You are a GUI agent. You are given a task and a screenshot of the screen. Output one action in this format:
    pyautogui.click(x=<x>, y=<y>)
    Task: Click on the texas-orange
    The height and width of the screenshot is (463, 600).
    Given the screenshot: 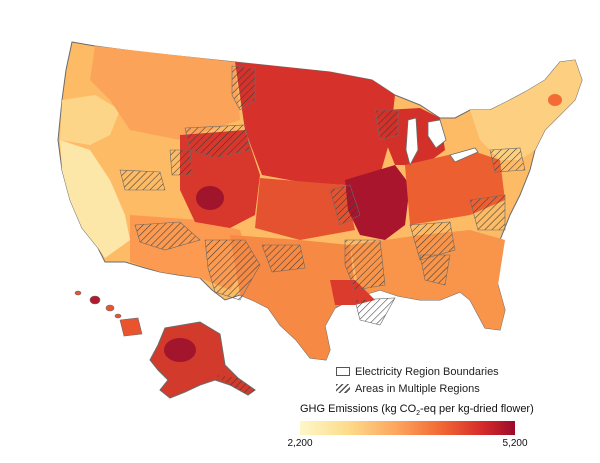 What is the action you would take?
    pyautogui.click(x=292, y=297)
    